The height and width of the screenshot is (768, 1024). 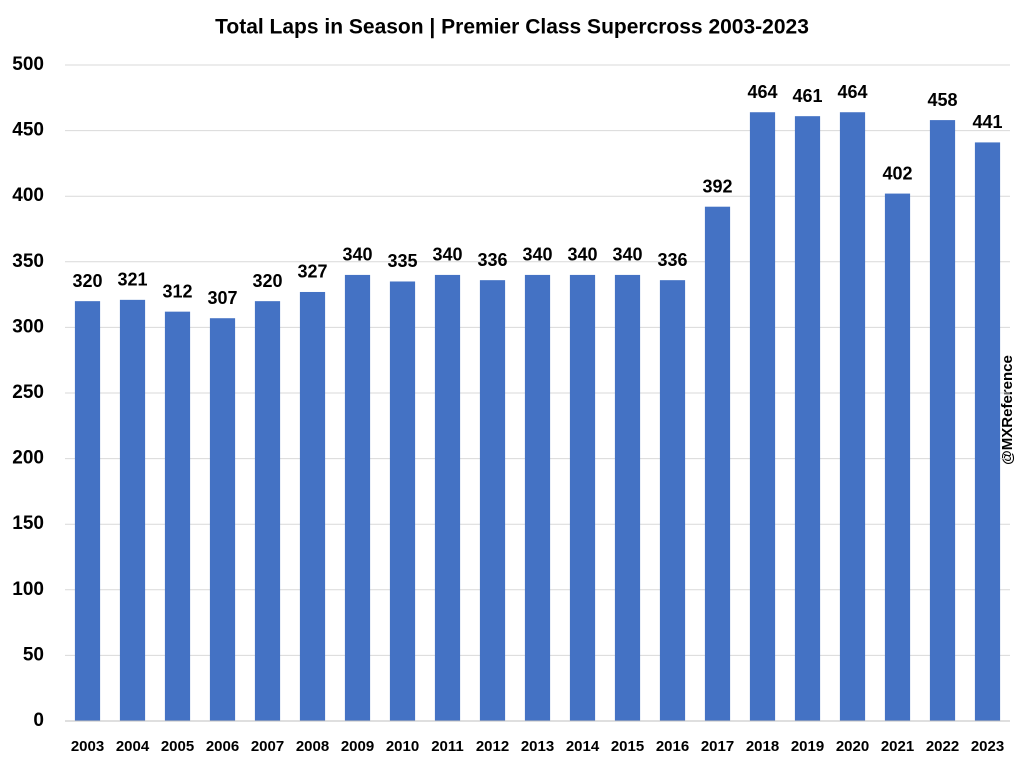 What do you see at coordinates (28, 458) in the screenshot?
I see `y-tick-label: 200` at bounding box center [28, 458].